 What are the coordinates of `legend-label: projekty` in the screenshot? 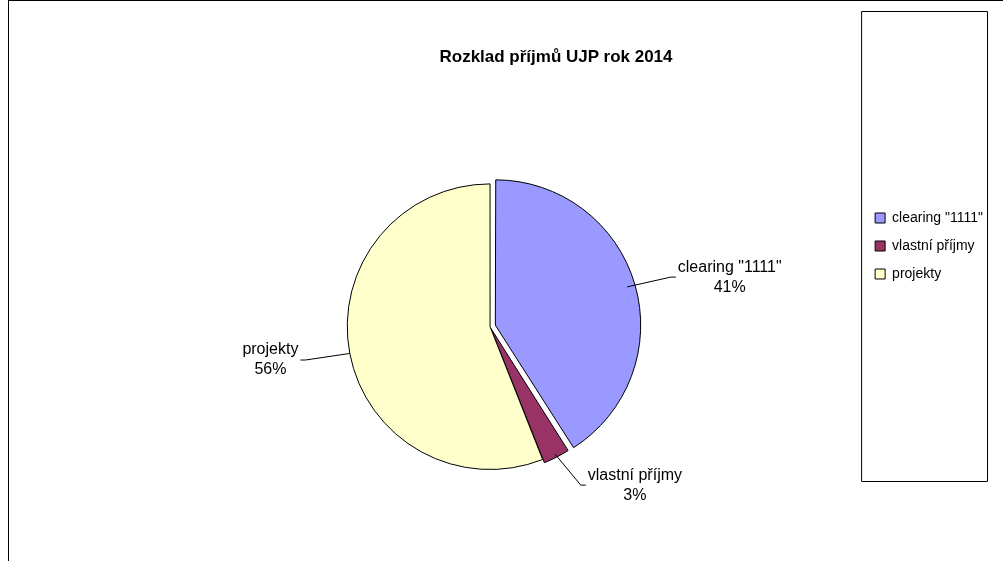 It's located at (917, 272).